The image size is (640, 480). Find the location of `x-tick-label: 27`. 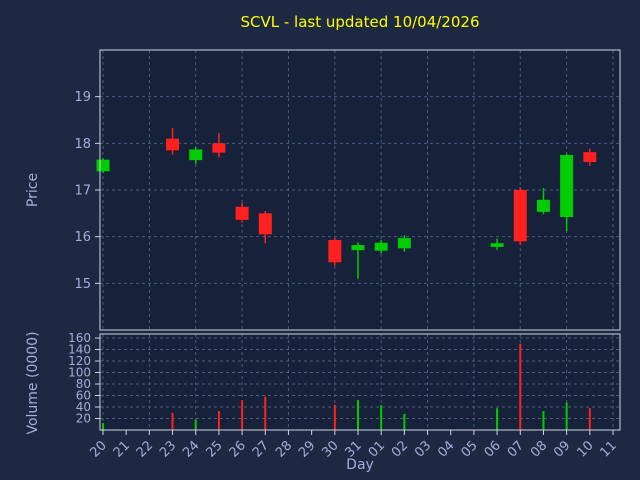

x-tick-label: 27 is located at coordinates (261, 449).